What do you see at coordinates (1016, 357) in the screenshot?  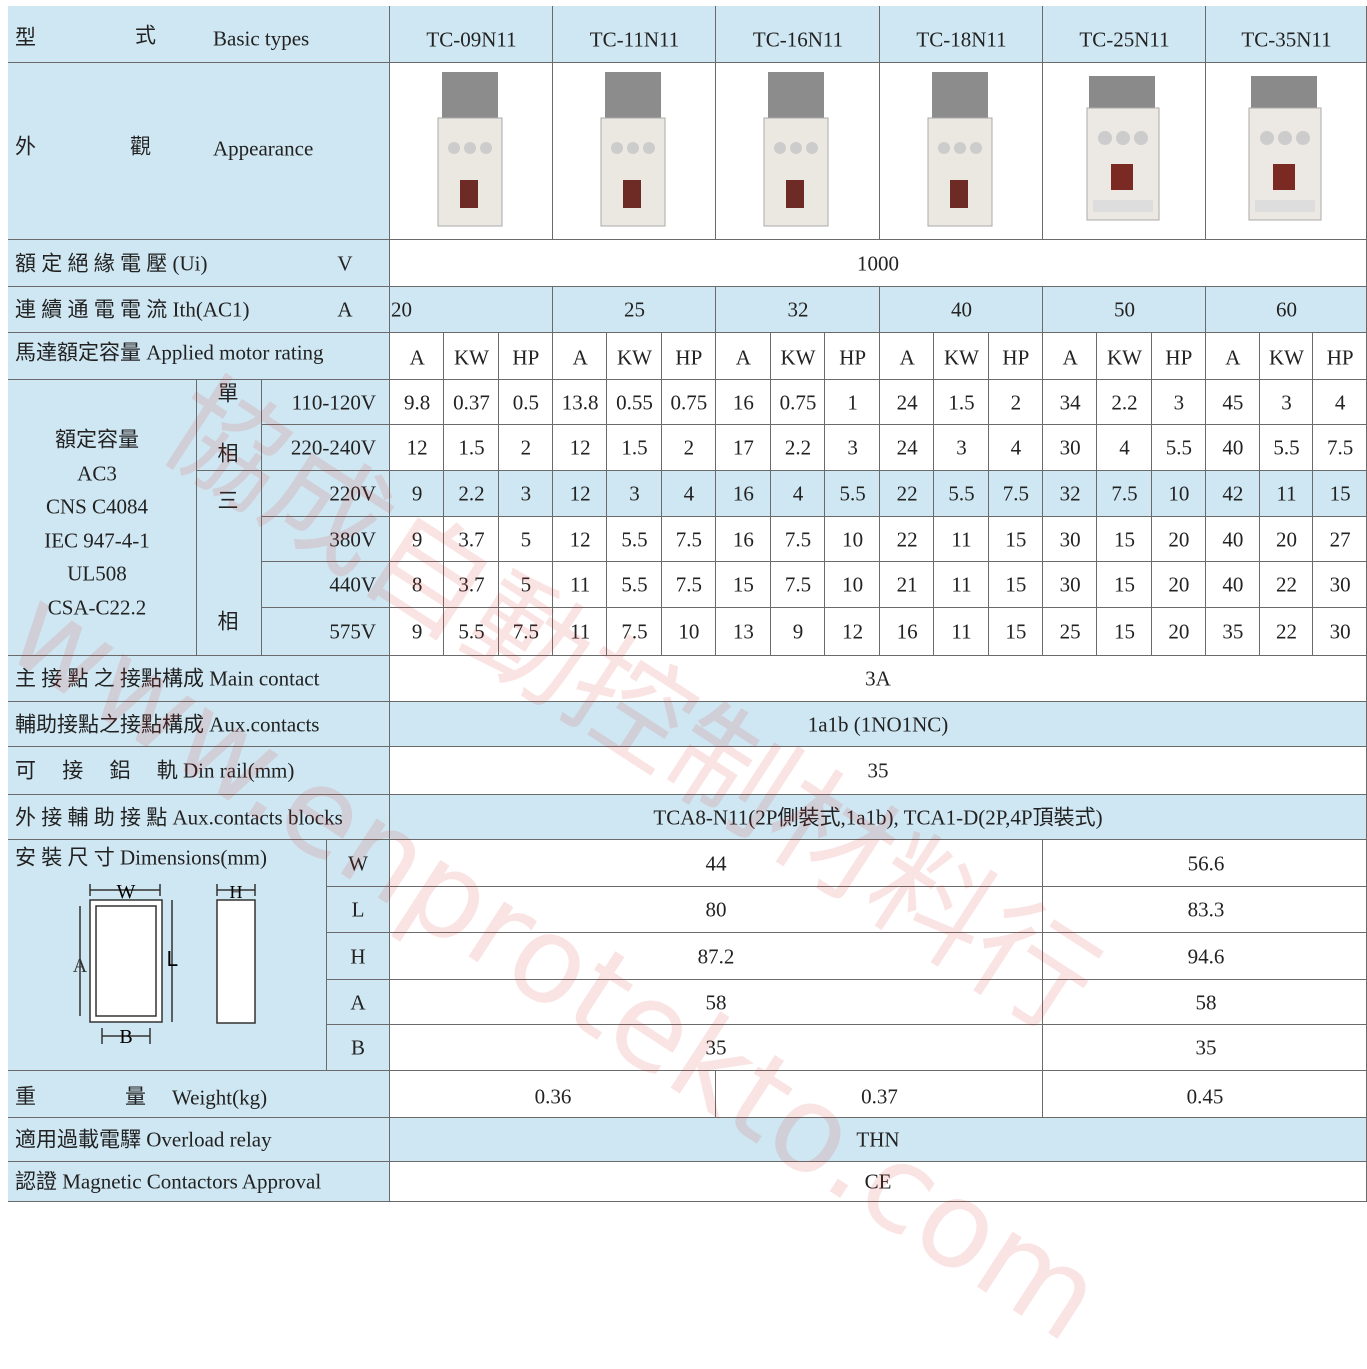 I see `unit: HP` at bounding box center [1016, 357].